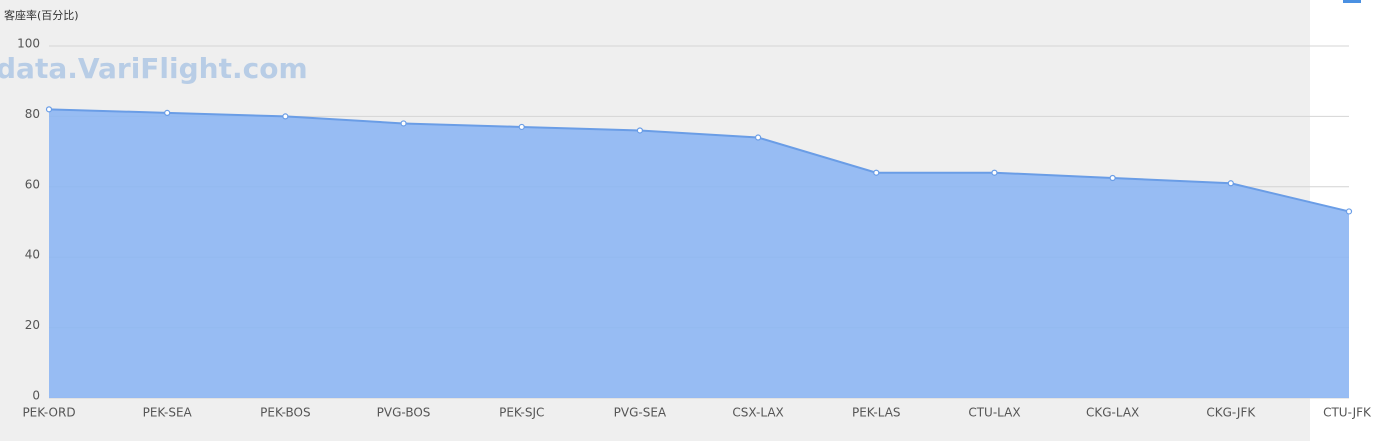 This screenshot has width=1381, height=441. What do you see at coordinates (154, 68) in the screenshot?
I see `watermark: data.VariFlight.com` at bounding box center [154, 68].